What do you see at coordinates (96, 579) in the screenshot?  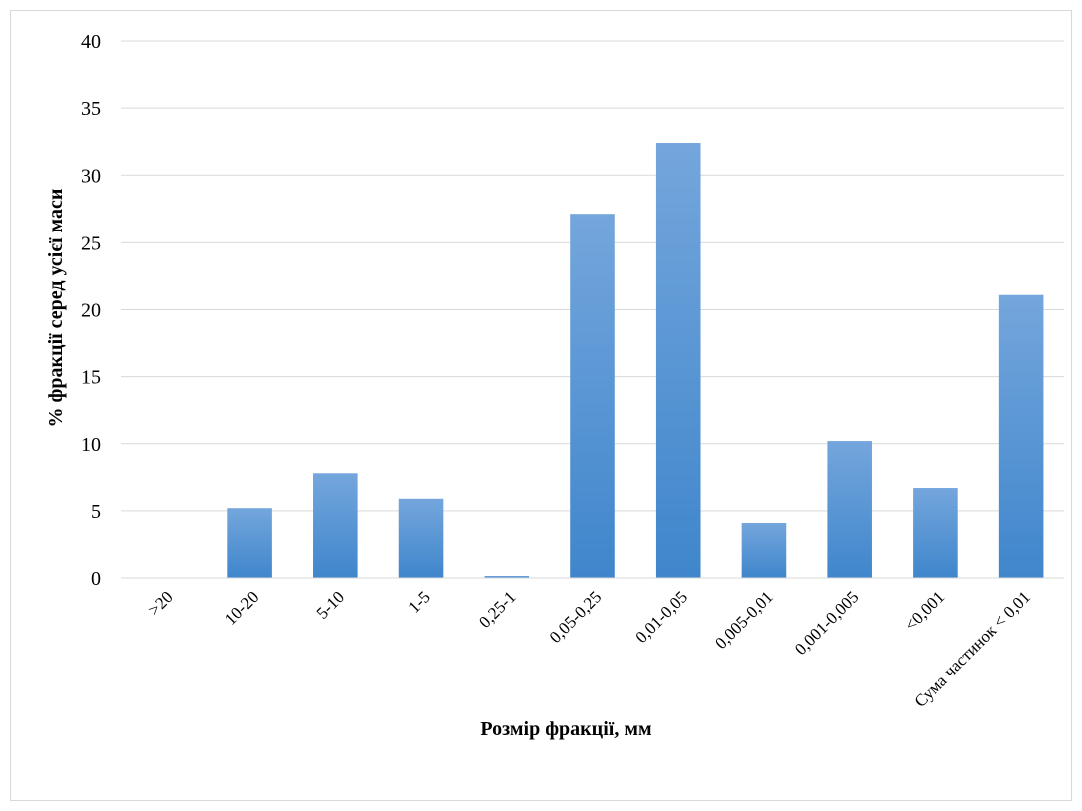 I see `y-tick-label: 0` at bounding box center [96, 579].